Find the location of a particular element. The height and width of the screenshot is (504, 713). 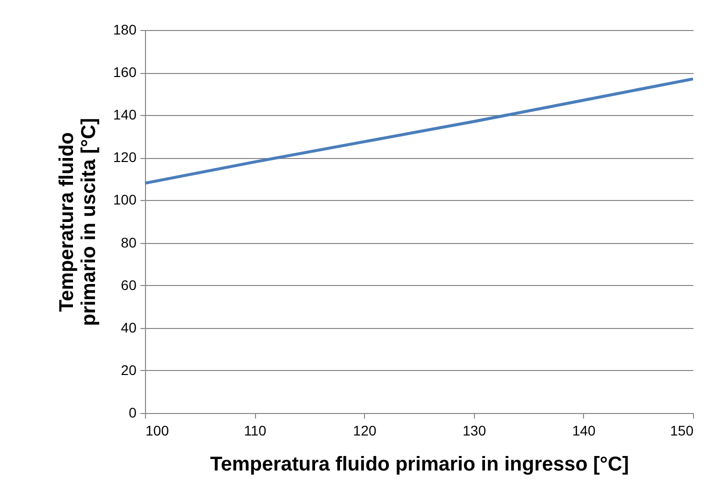

y-tick-label: 0 is located at coordinates (132, 412).